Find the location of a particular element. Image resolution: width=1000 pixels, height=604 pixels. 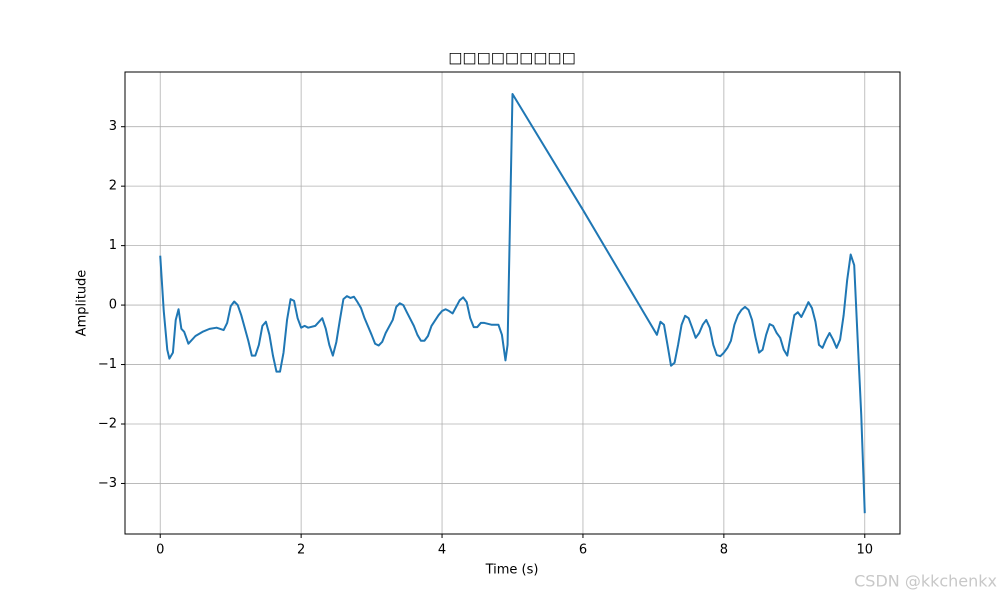

x-tick-label: 10 is located at coordinates (864, 550).